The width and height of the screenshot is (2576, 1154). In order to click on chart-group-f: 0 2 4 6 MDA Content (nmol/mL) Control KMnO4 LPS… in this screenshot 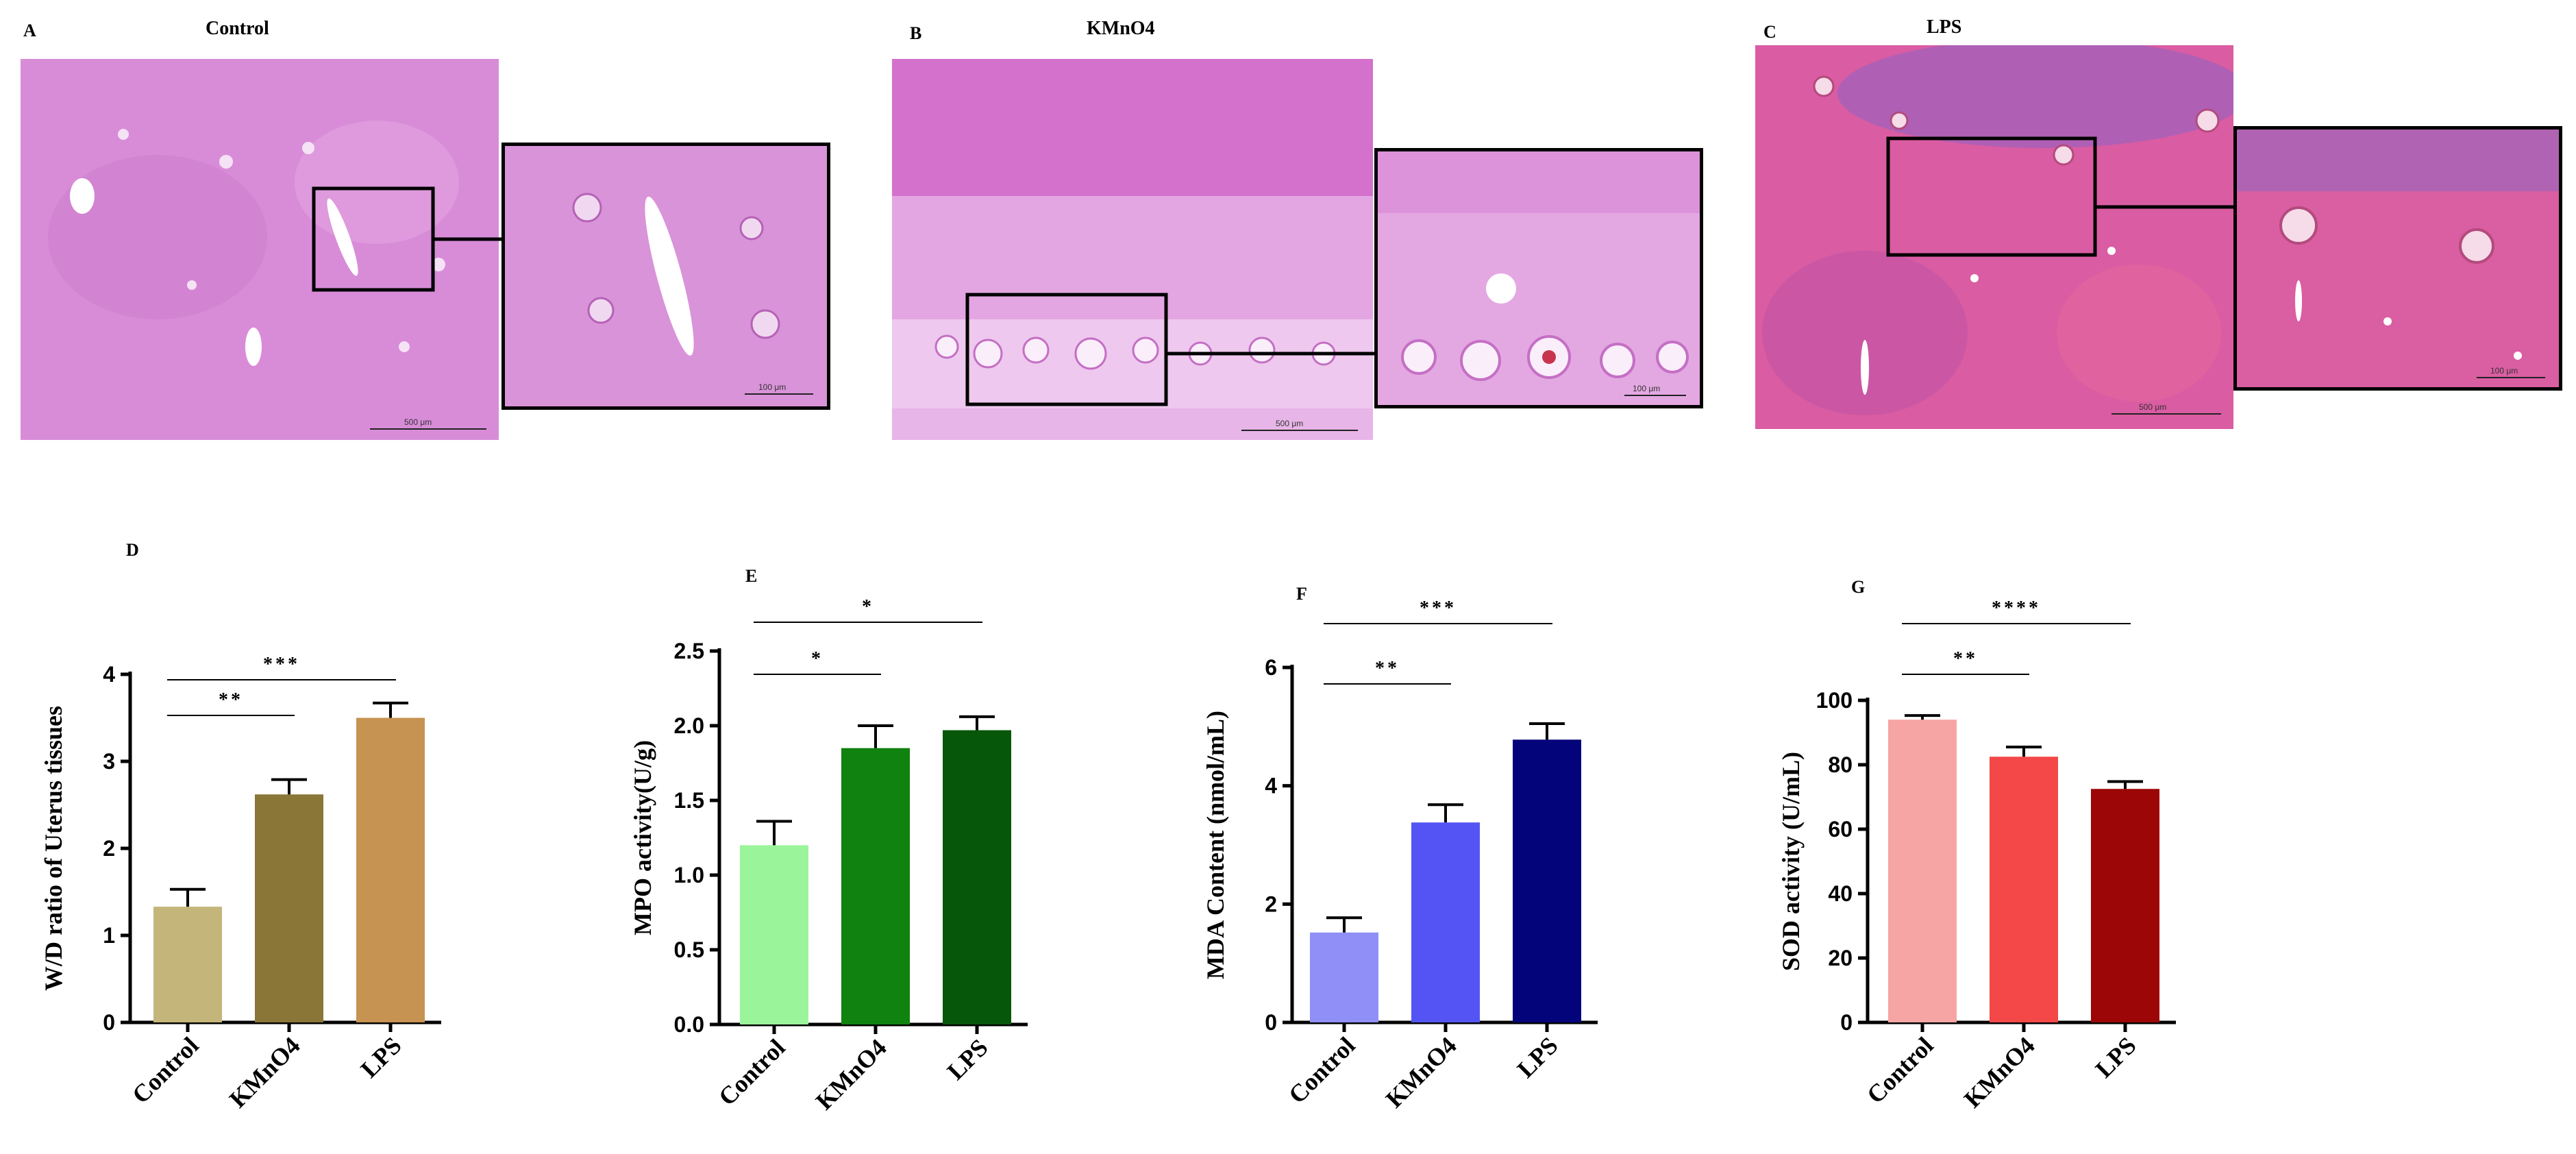, I will do `click(1400, 855)`.